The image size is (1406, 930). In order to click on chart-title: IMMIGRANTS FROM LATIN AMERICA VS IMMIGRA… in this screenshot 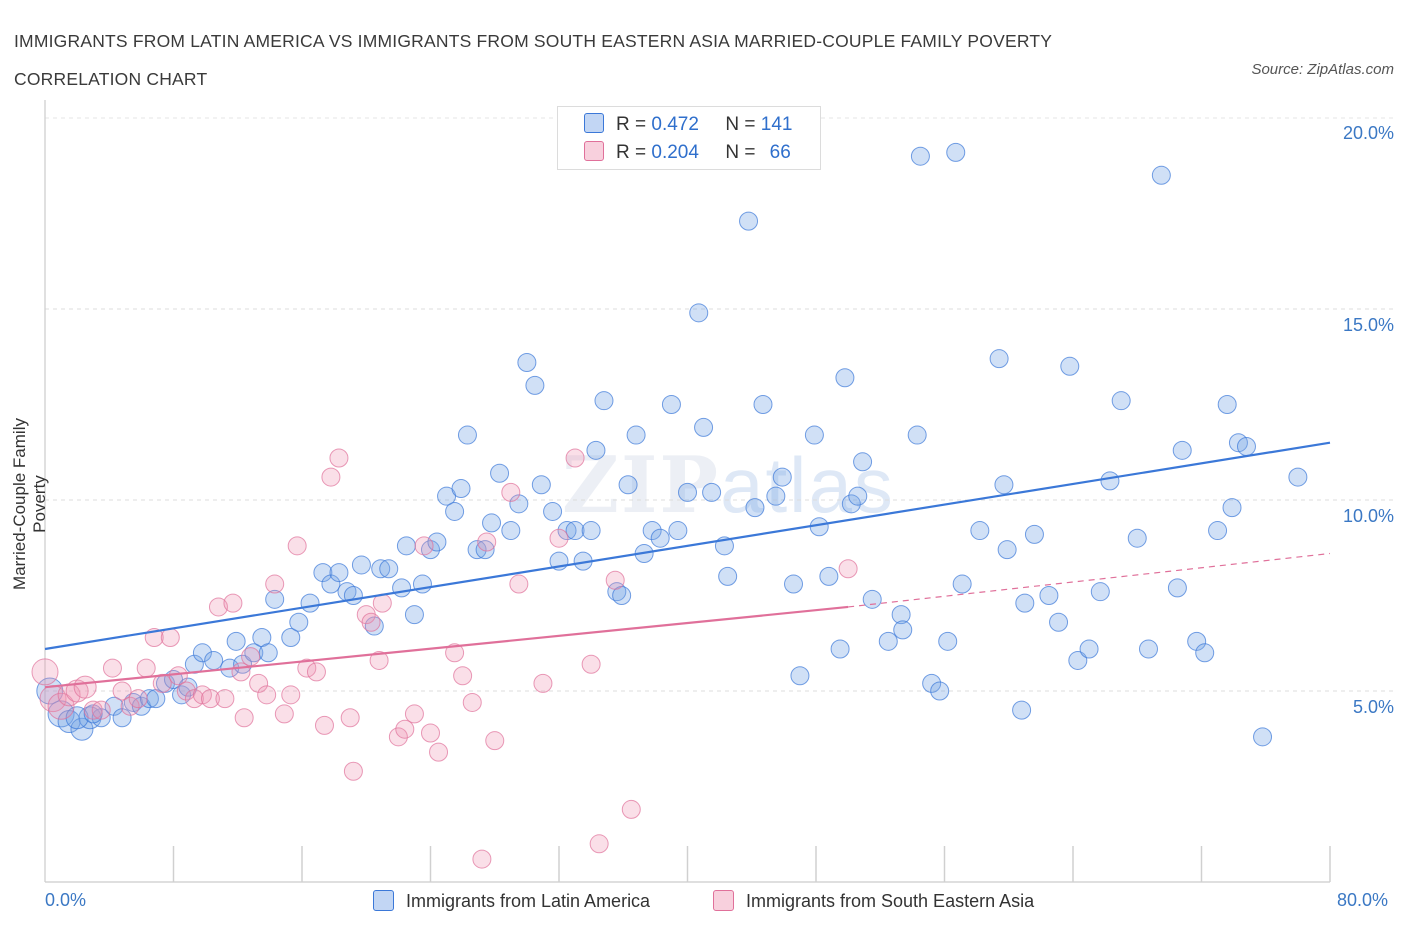, I will do `click(574, 60)`.